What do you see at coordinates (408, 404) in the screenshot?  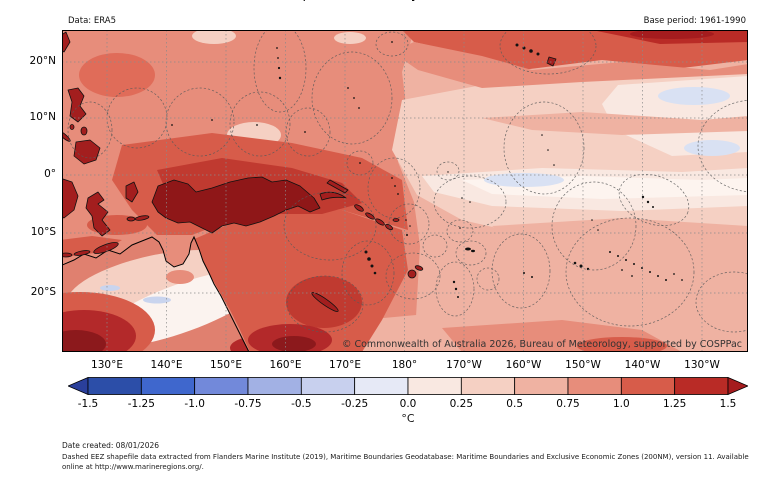 I see `colorbar-tick-label: 0.0` at bounding box center [408, 404].